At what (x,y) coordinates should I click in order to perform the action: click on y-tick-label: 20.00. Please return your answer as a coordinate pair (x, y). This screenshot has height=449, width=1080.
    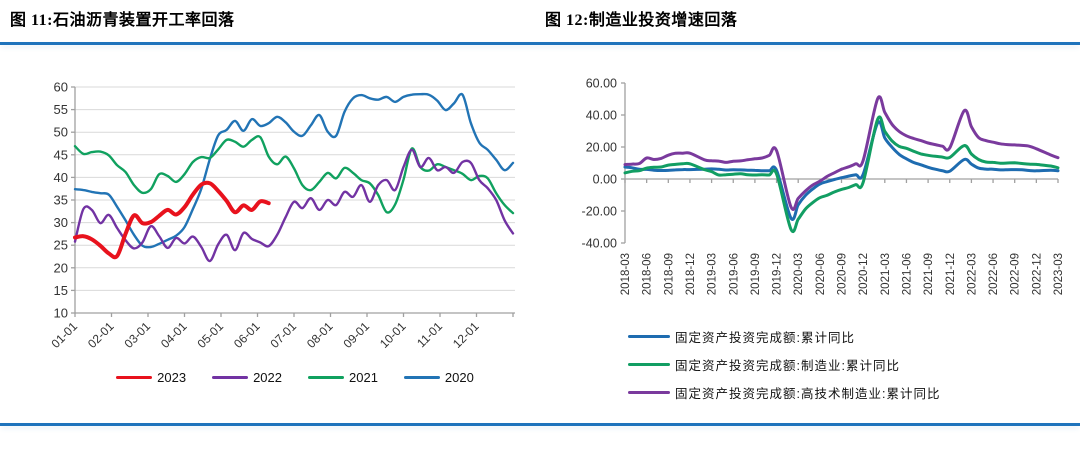
    Looking at the image, I should click on (601, 148).